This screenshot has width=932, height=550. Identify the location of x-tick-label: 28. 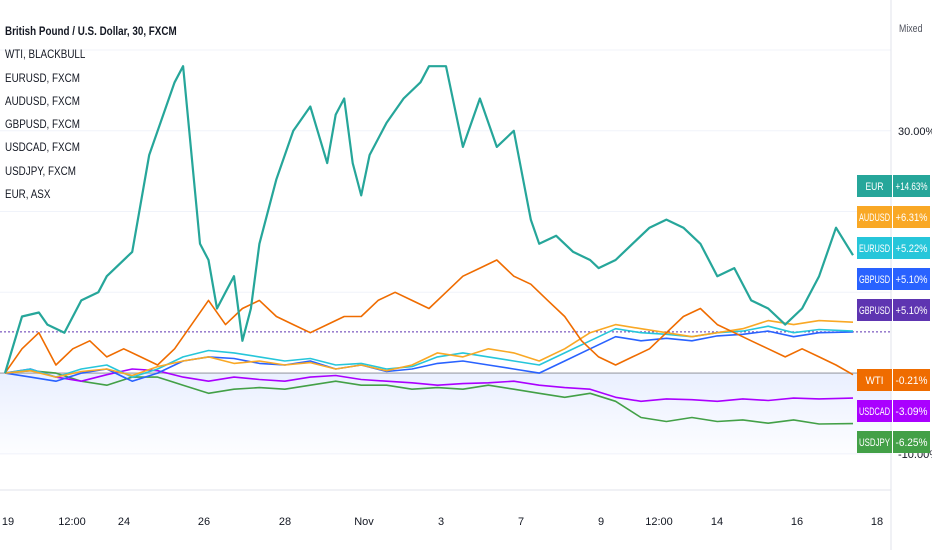
(285, 522).